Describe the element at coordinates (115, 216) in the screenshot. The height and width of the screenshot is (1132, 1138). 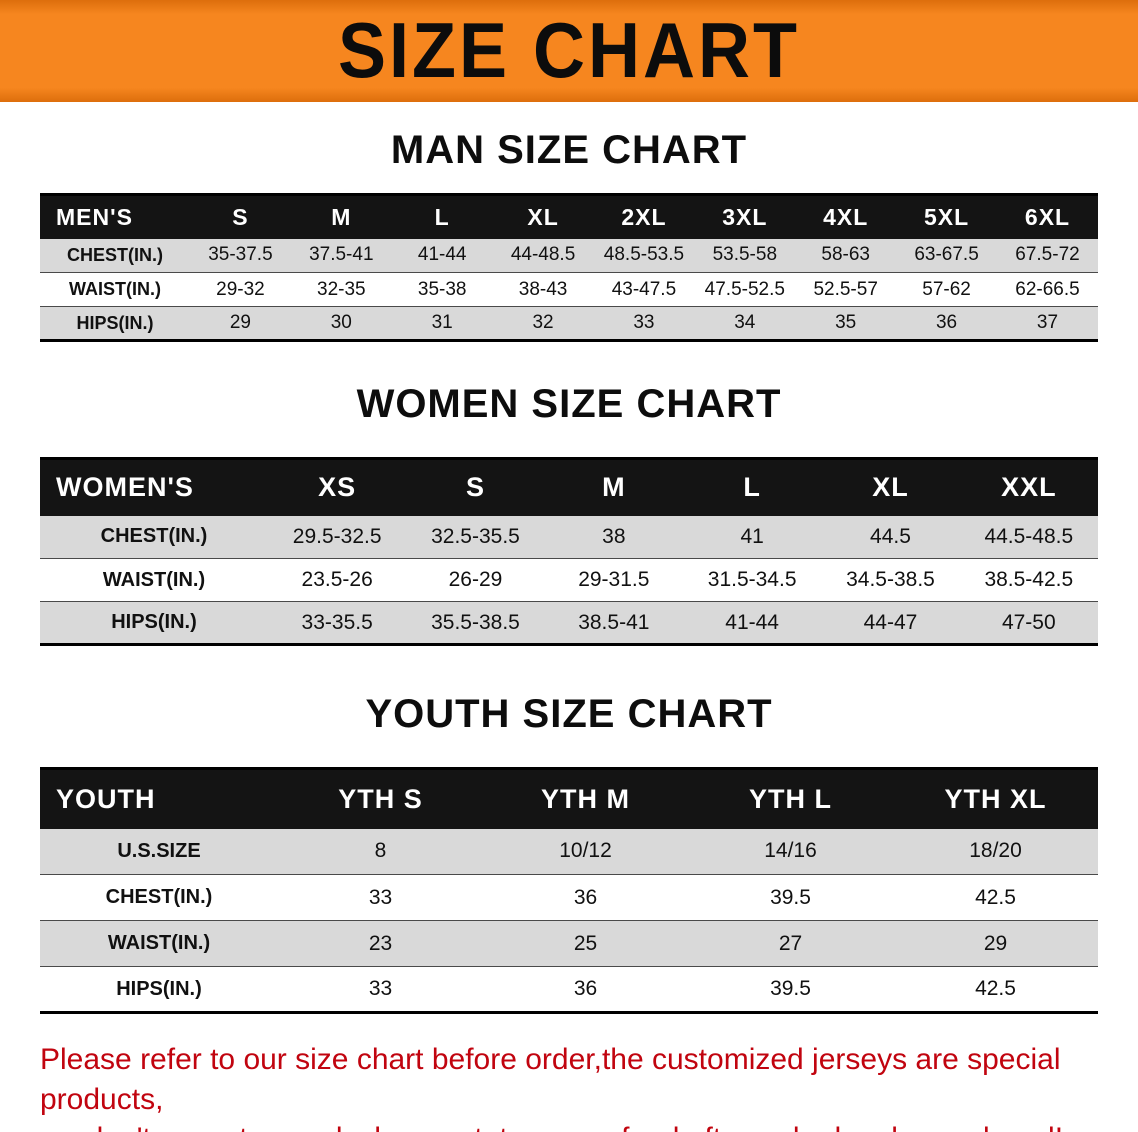
I see `table-header-label: MEN'S` at that location.